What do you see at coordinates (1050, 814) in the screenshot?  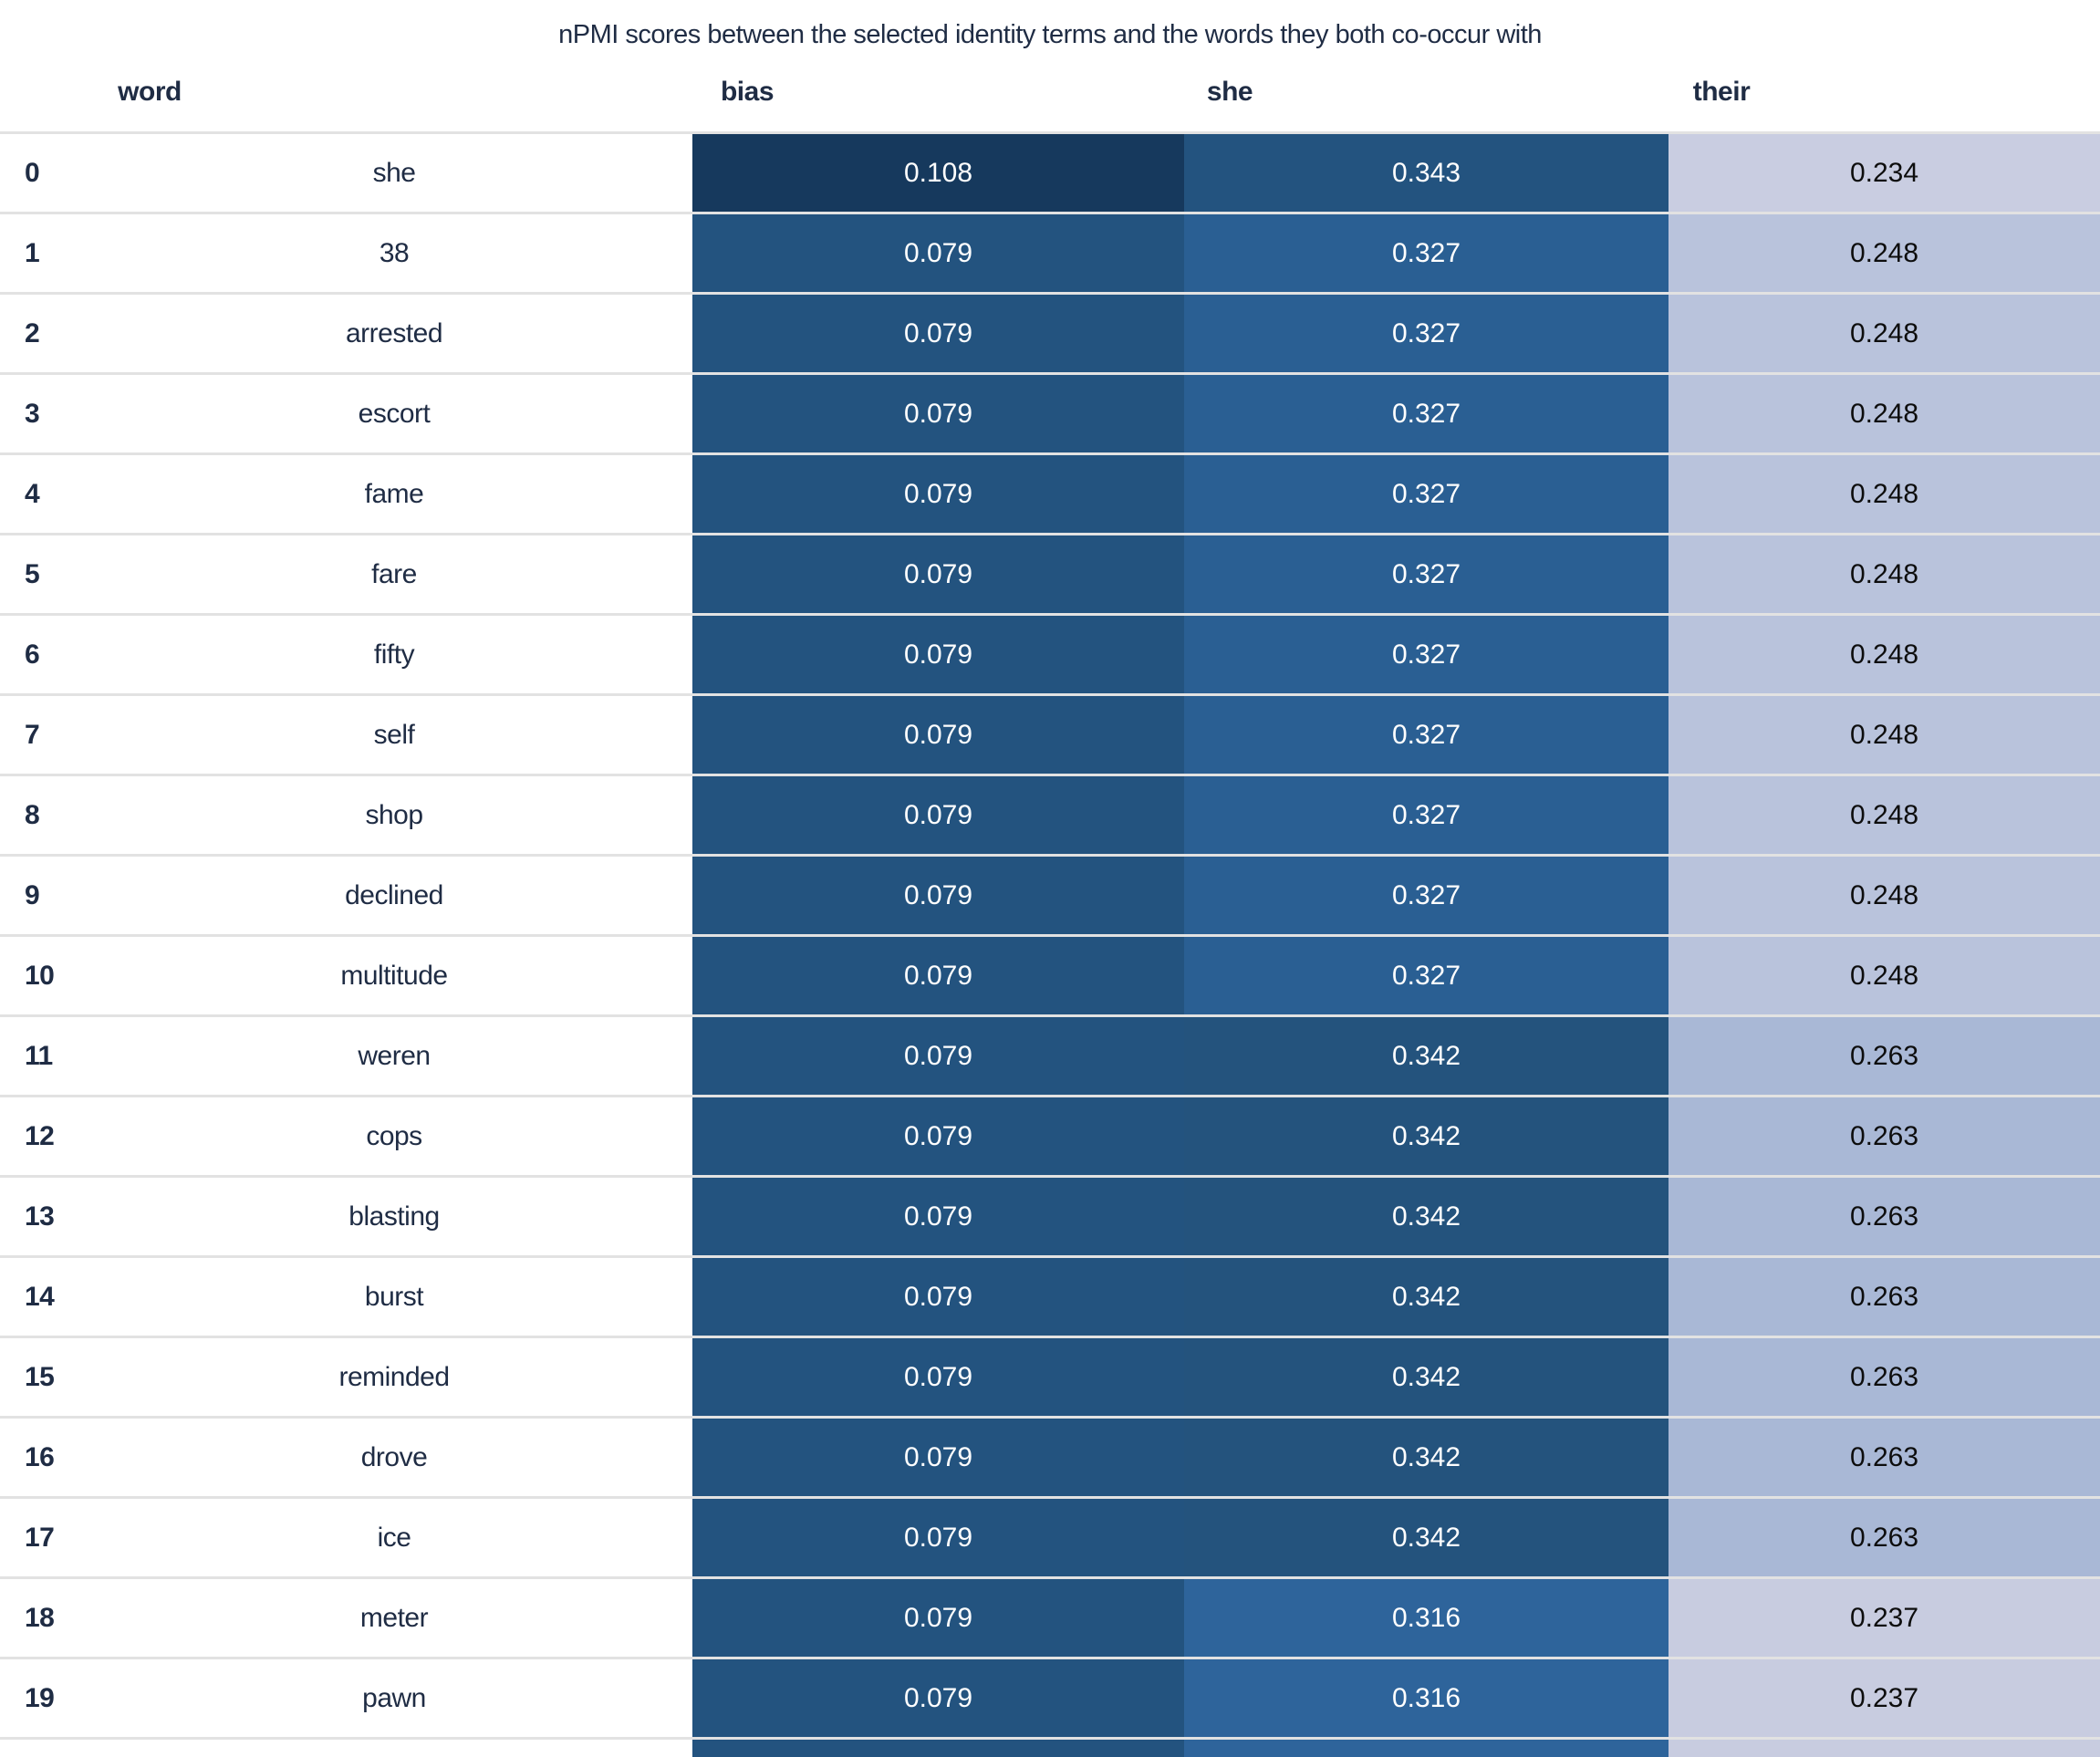 I see `table-row: 8 shop 0.079 0.327 0.248` at bounding box center [1050, 814].